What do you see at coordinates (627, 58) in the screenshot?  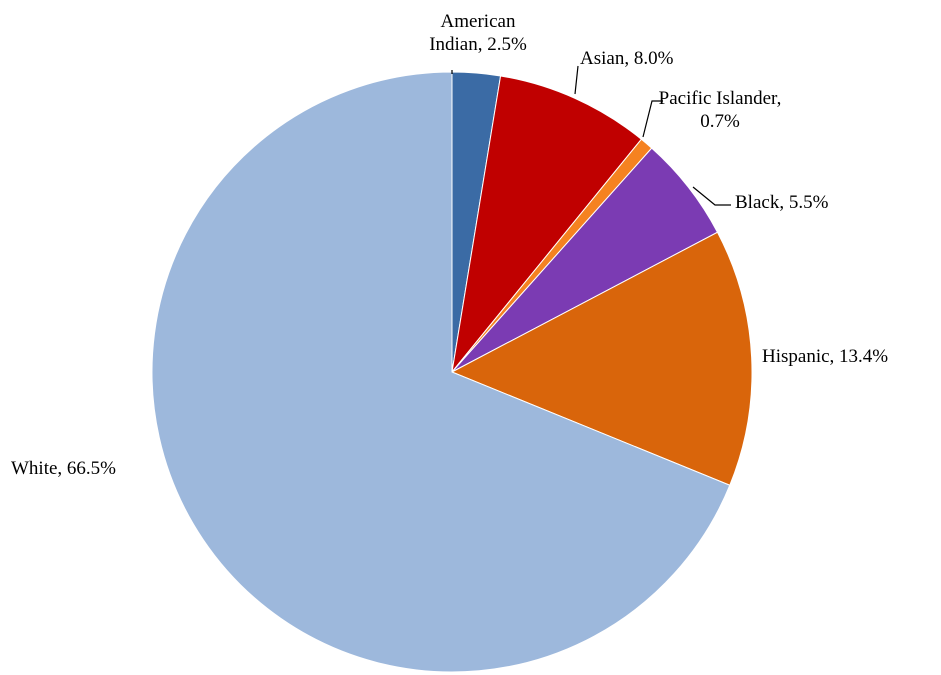 I see `data-label-asian: Asian, 8.0%` at bounding box center [627, 58].